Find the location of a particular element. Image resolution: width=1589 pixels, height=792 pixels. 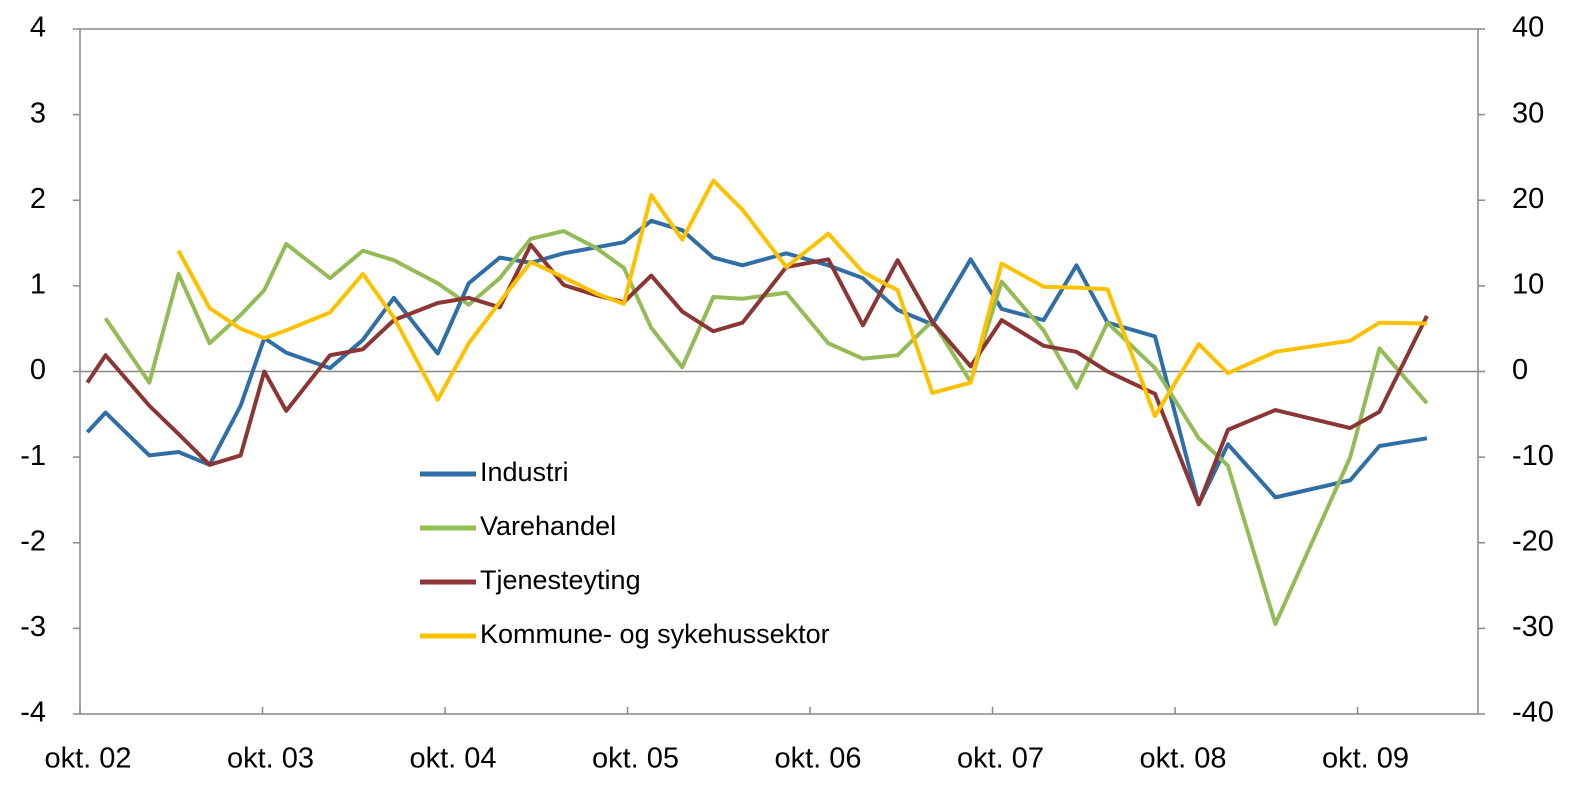

x-tick-label: okt. 07 is located at coordinates (1000, 759).